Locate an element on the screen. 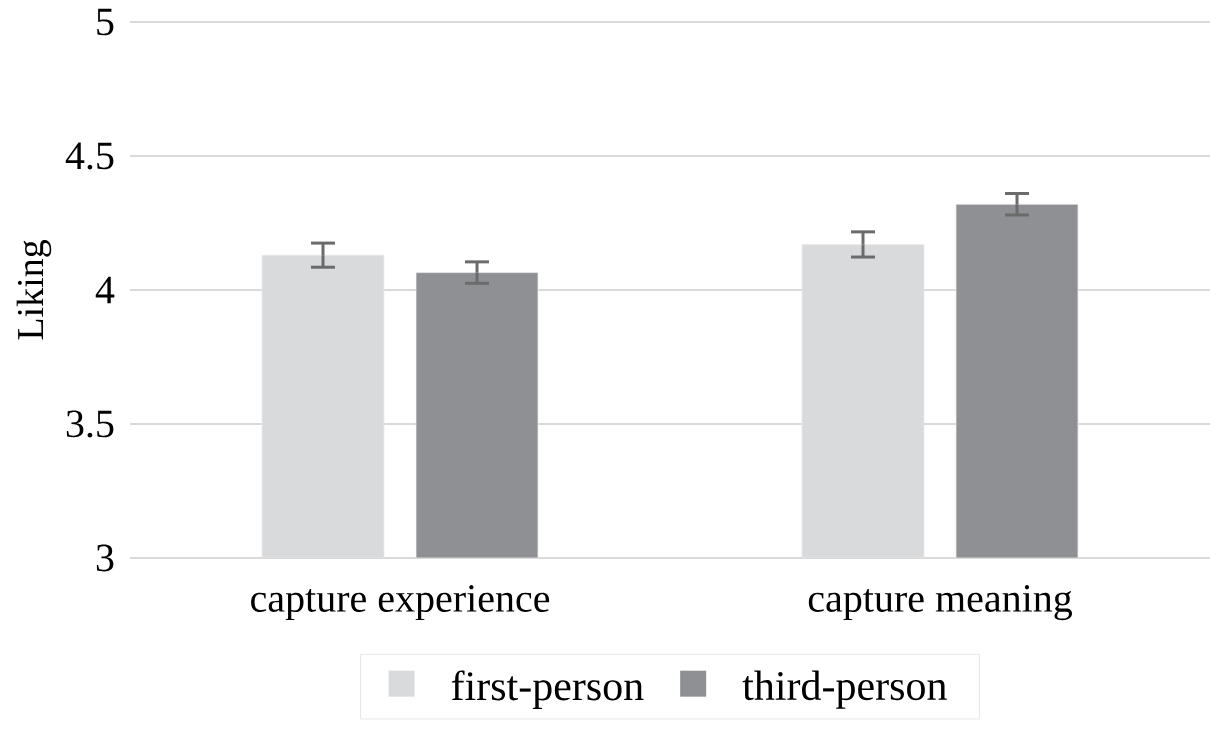 The image size is (1225, 729). y-tick-label: 4 is located at coordinates (105, 290).